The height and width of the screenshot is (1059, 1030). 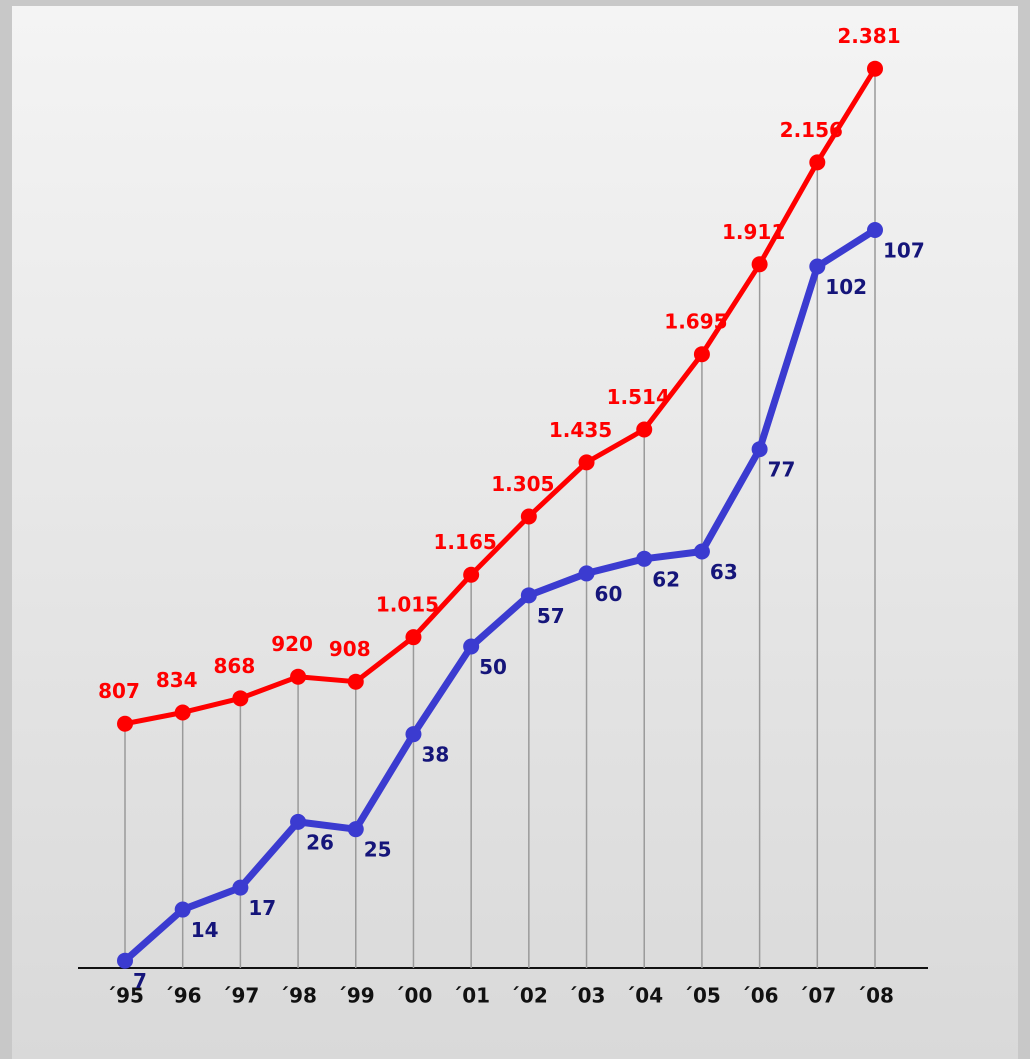 I want to click on x-tick-label: ´95, so click(x=125, y=996).